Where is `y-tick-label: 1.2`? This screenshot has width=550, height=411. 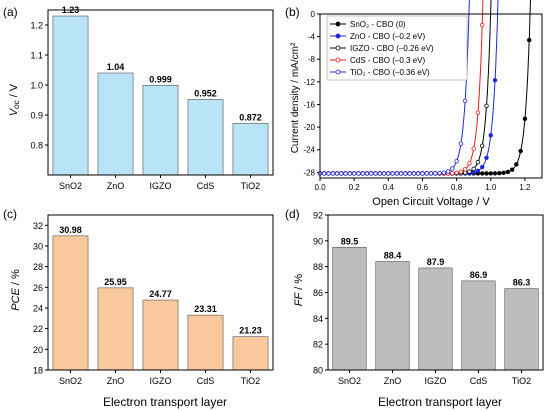
y-tick-label: 1.2 is located at coordinates (36, 26).